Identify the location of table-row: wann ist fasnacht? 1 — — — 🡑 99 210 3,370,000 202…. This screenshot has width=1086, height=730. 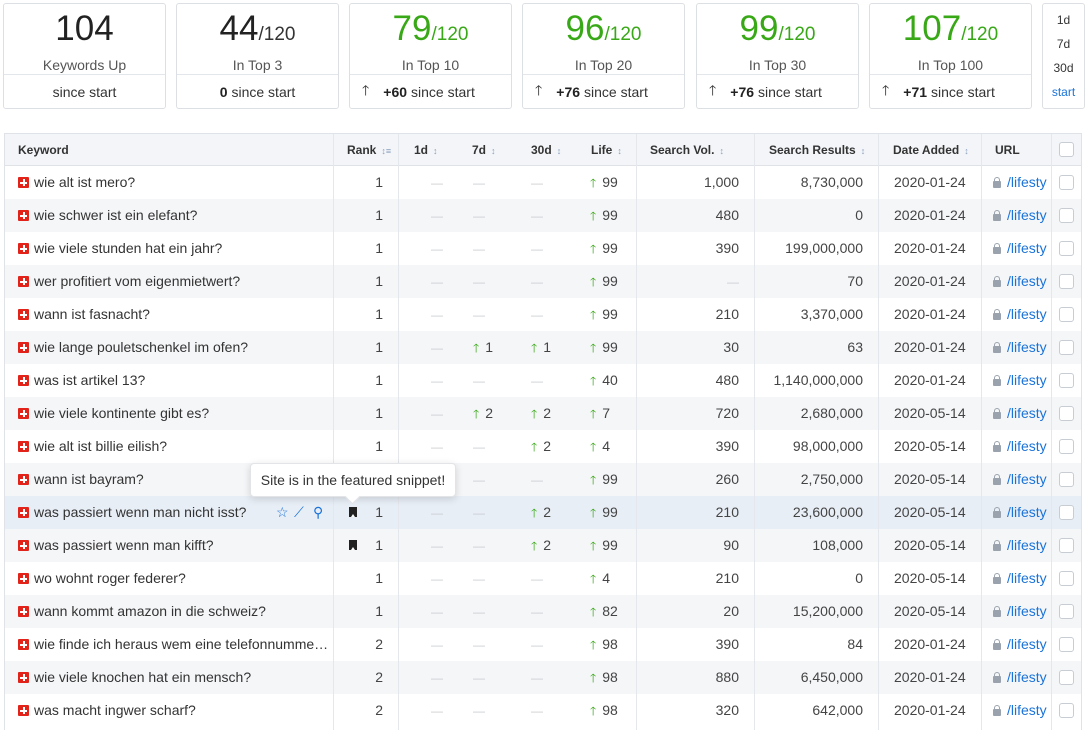
(543, 314).